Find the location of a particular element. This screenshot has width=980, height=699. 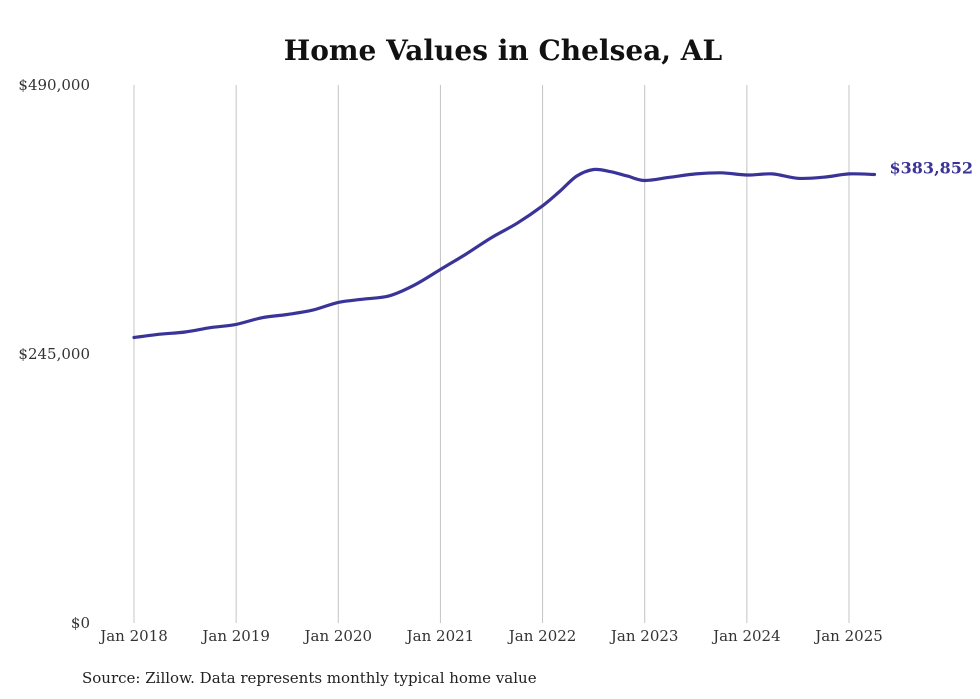

x-tick-label: Jan 2020 is located at coordinates (338, 636).